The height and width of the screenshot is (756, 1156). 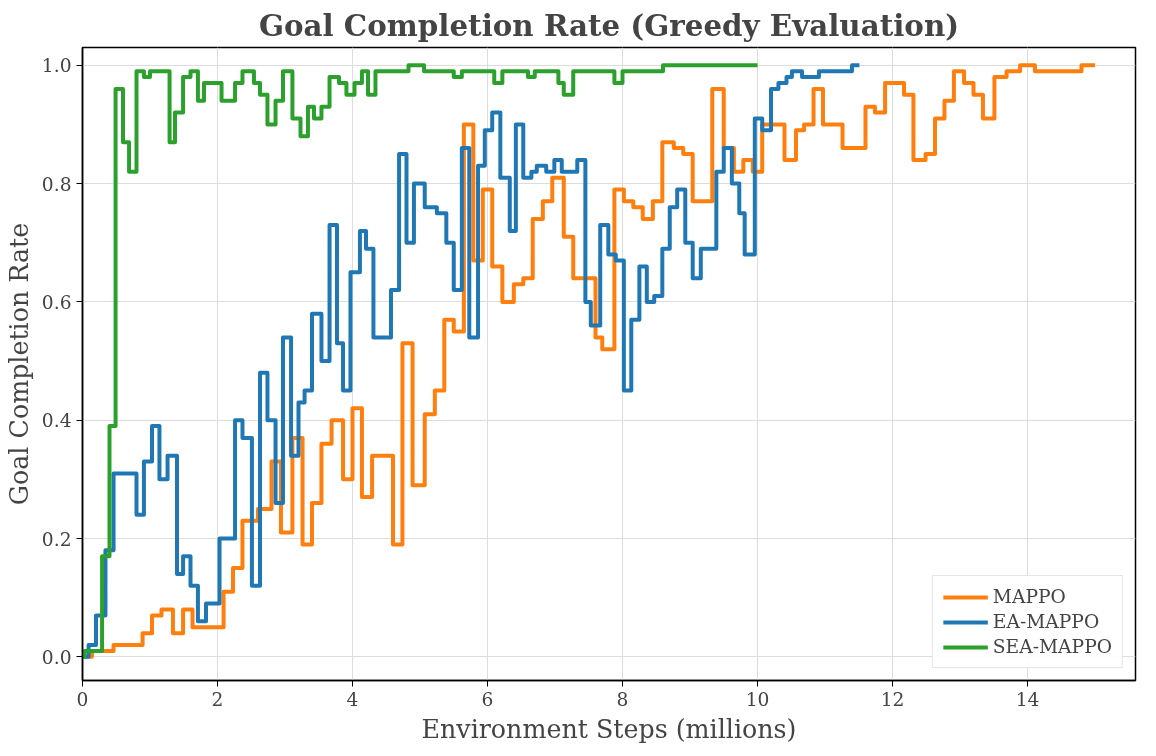 I want to click on x-tick-label: 8, so click(x=622, y=699).